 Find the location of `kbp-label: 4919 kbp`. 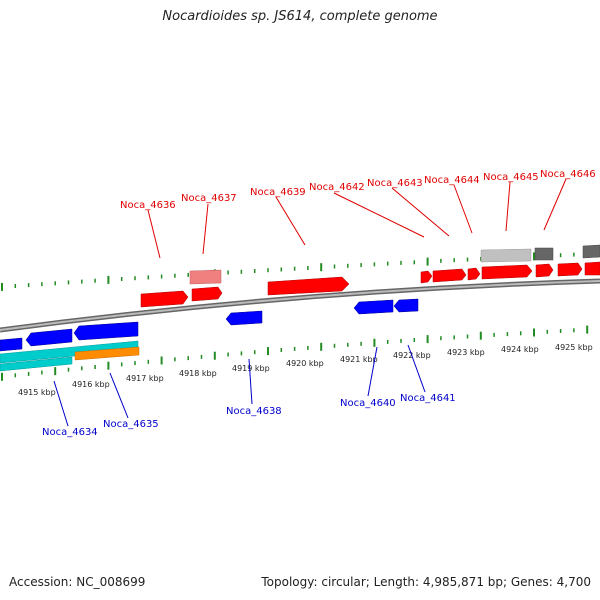

kbp-label: 4919 kbp is located at coordinates (251, 368).